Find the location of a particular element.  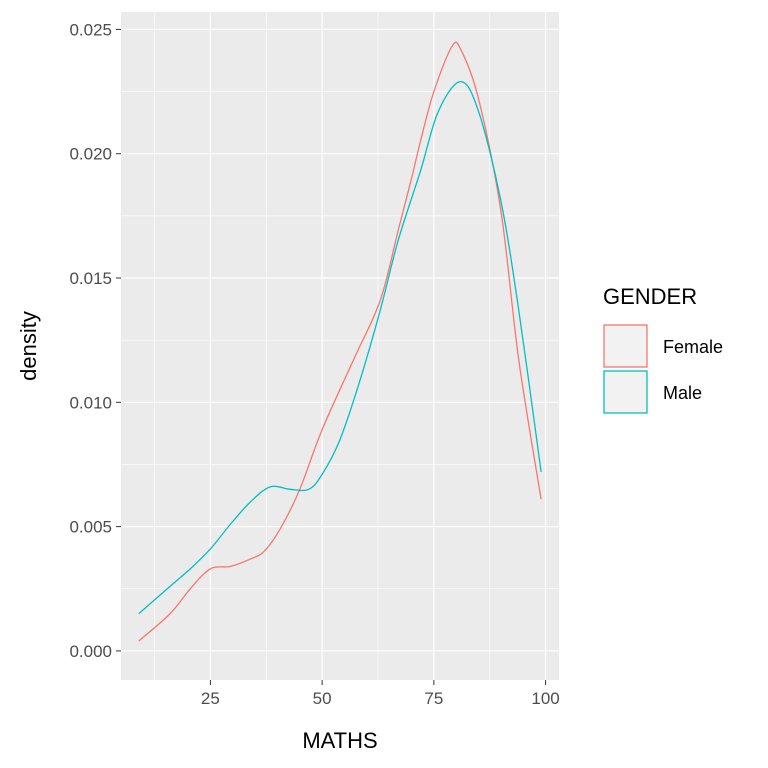

legend-key-male is located at coordinates (625, 392).